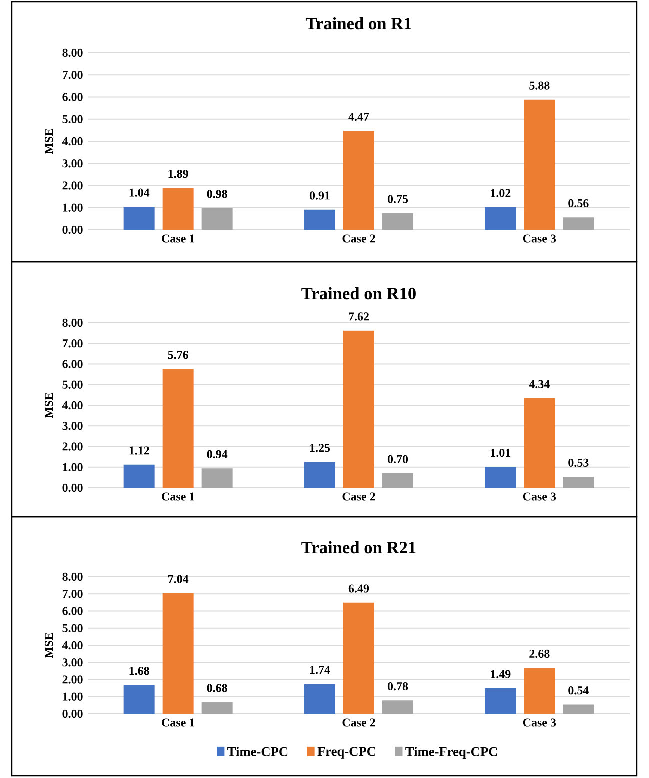 This screenshot has height=778, width=649. Describe the element at coordinates (359, 117) in the screenshot. I see `data-label: 4.47` at that location.